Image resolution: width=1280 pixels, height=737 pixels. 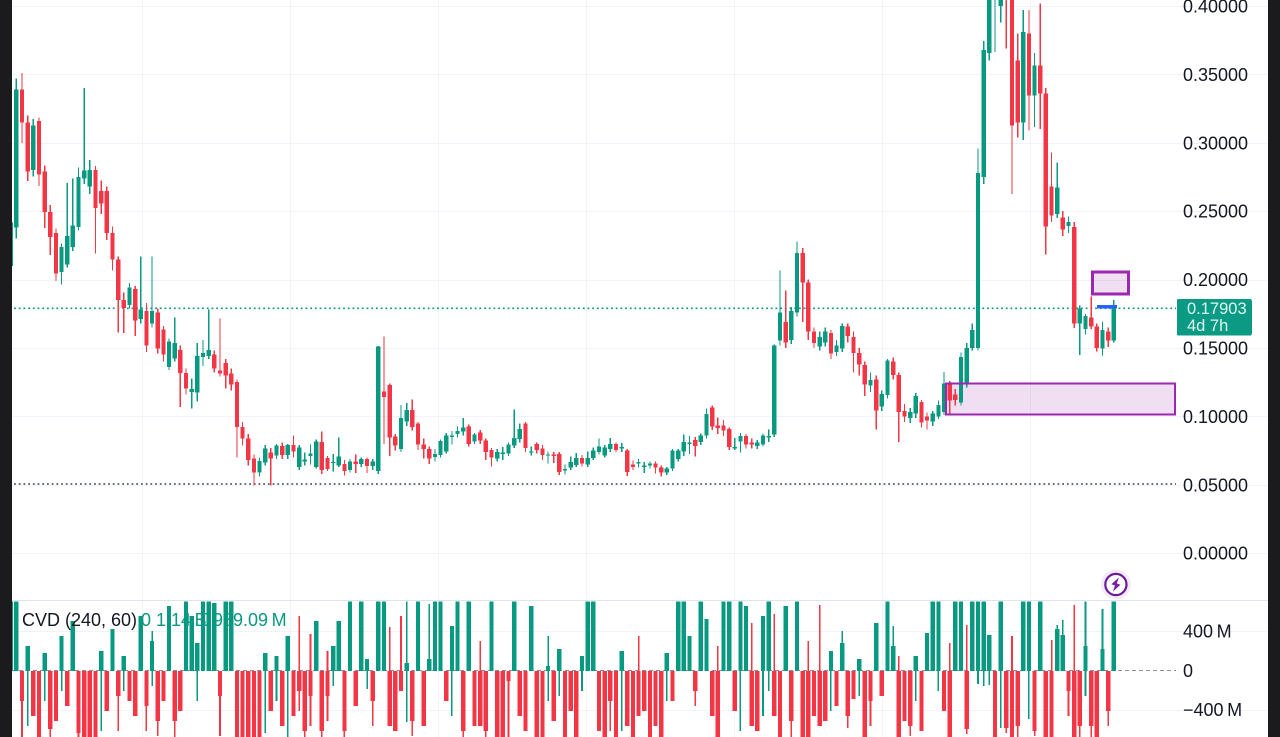 What do you see at coordinates (1207, 326) in the screenshot?
I see `svg-text: 4d 7h` at bounding box center [1207, 326].